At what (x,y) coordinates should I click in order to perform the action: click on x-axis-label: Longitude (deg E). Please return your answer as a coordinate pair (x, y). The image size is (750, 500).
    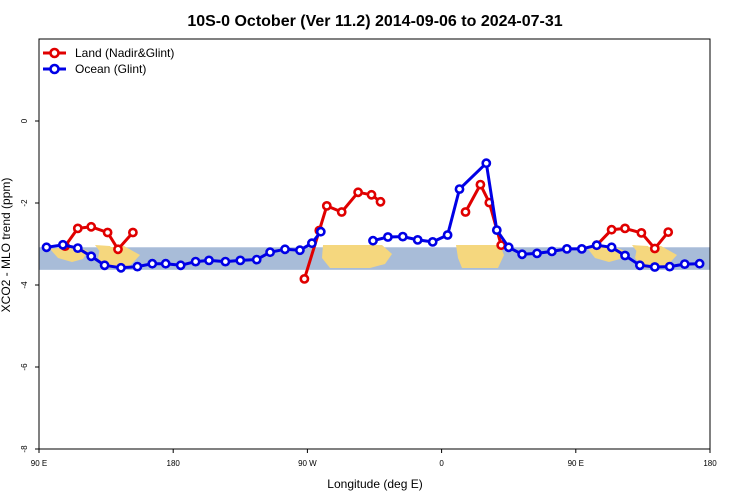
    Looking at the image, I should click on (374, 484).